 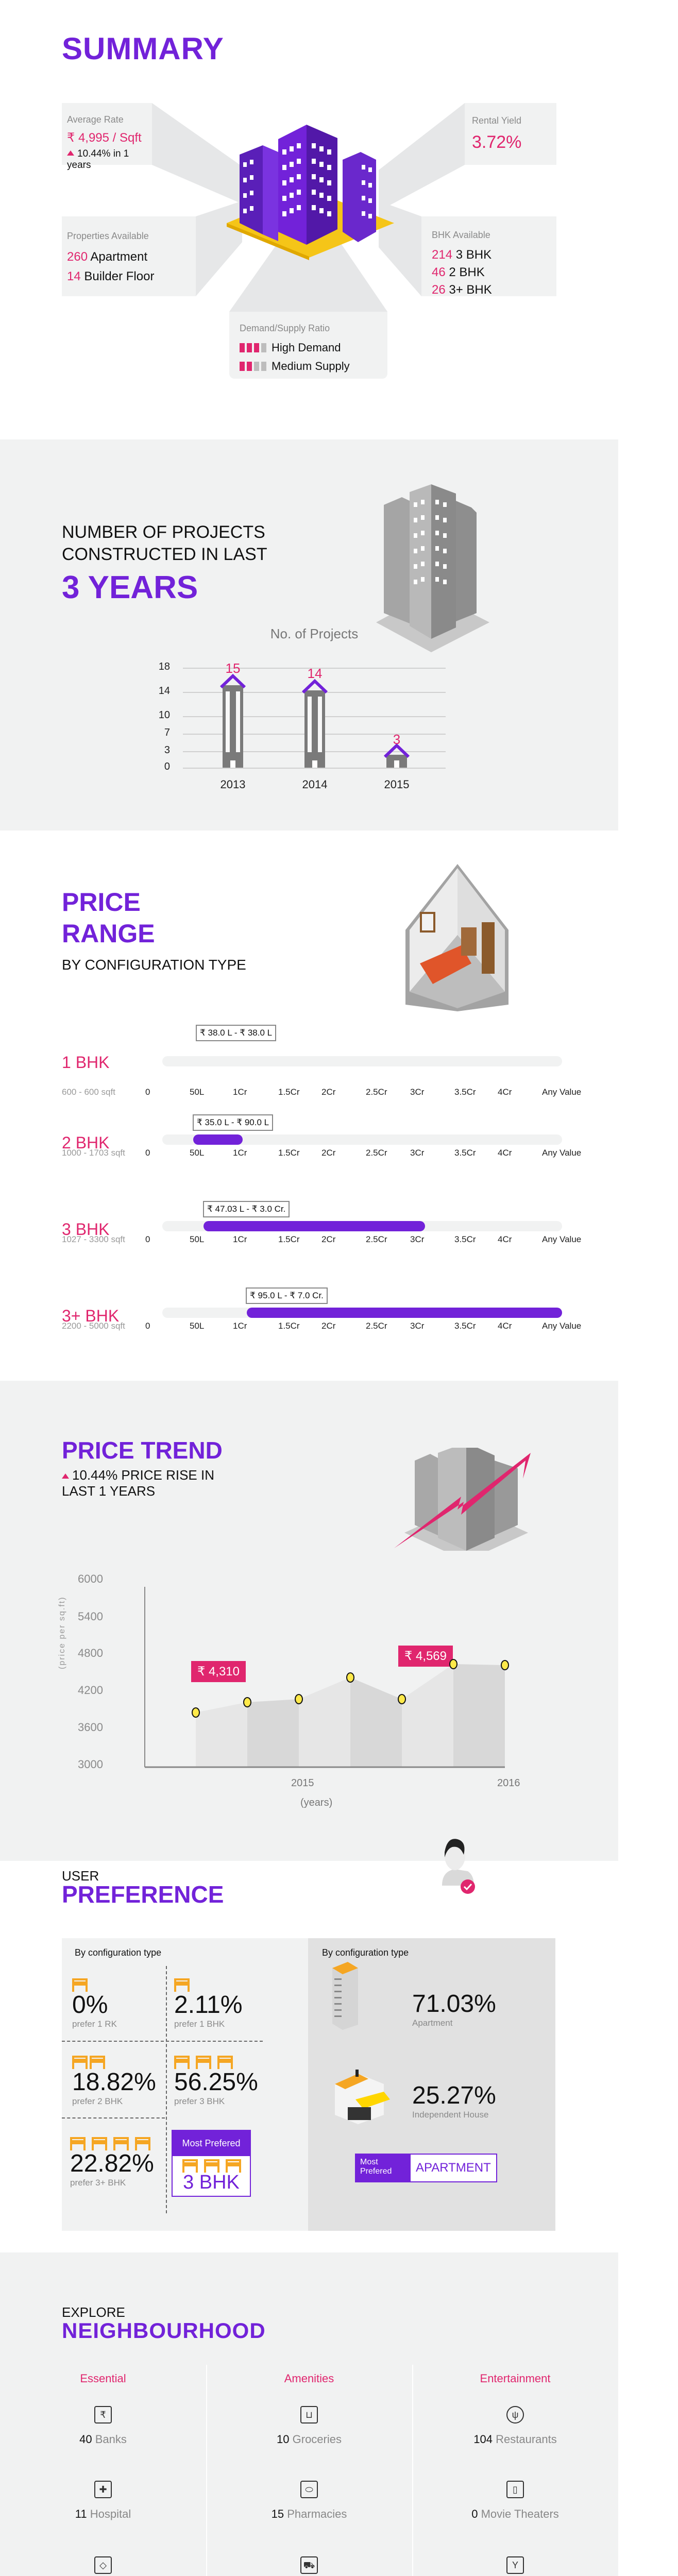 What do you see at coordinates (442, 255) in the screenshot?
I see `bhk-count: 214` at bounding box center [442, 255].